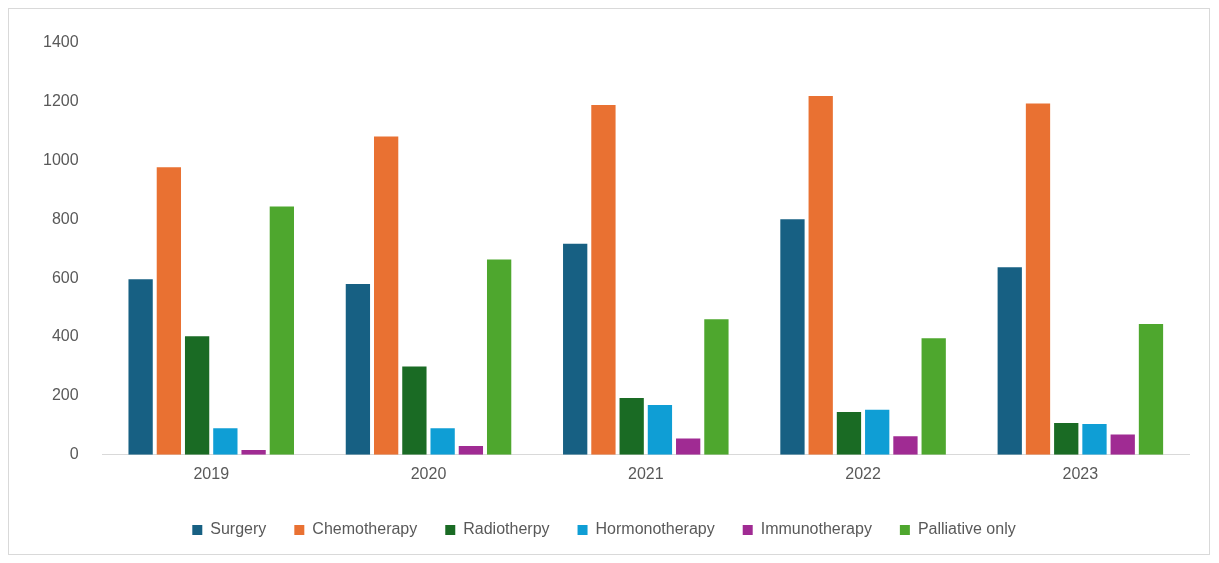 This screenshot has height=563, width=1219. What do you see at coordinates (65, 218) in the screenshot?
I see `y-tick-label: 800` at bounding box center [65, 218].